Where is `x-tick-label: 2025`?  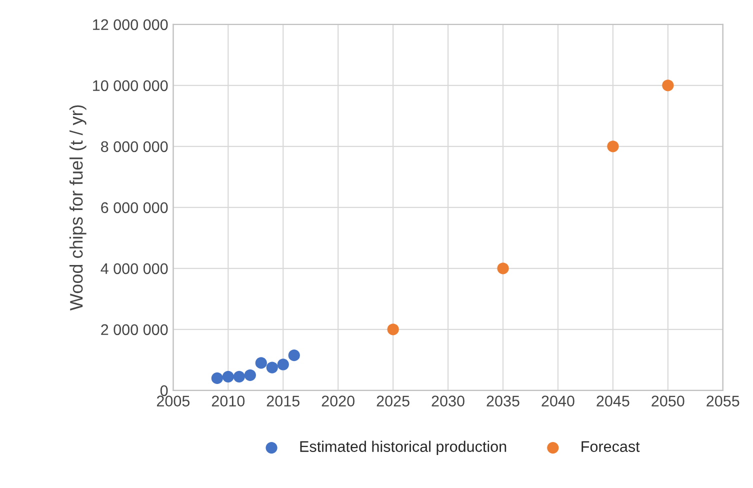 x-tick-label: 2025 is located at coordinates (393, 401).